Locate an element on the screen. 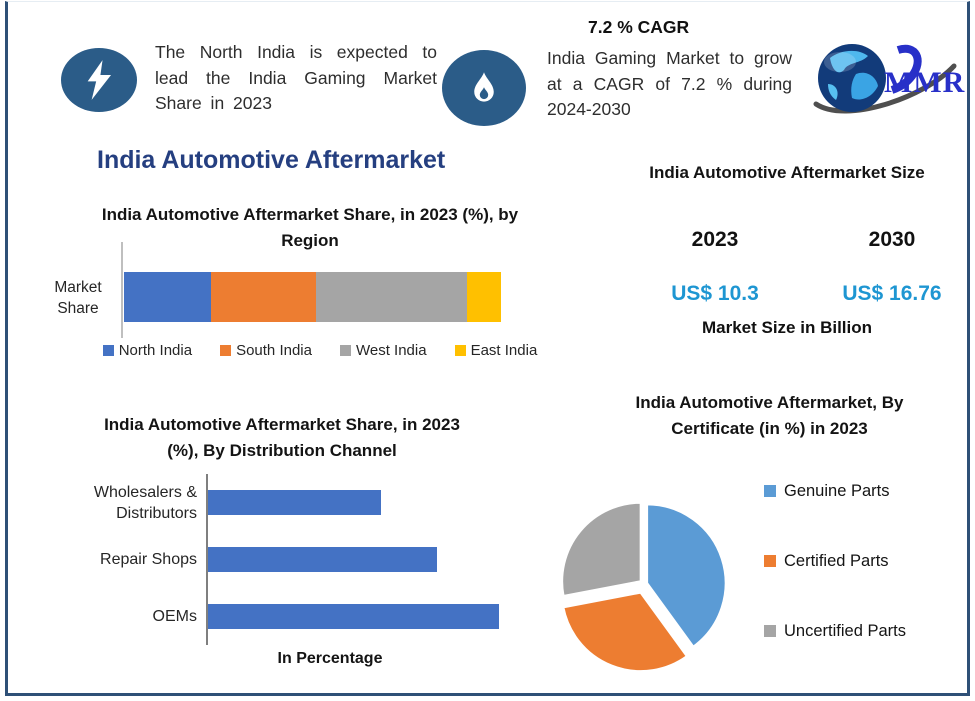 The width and height of the screenshot is (975, 701). pie-legend-item-genuine-parts: Genuine Parts is located at coordinates (835, 491).